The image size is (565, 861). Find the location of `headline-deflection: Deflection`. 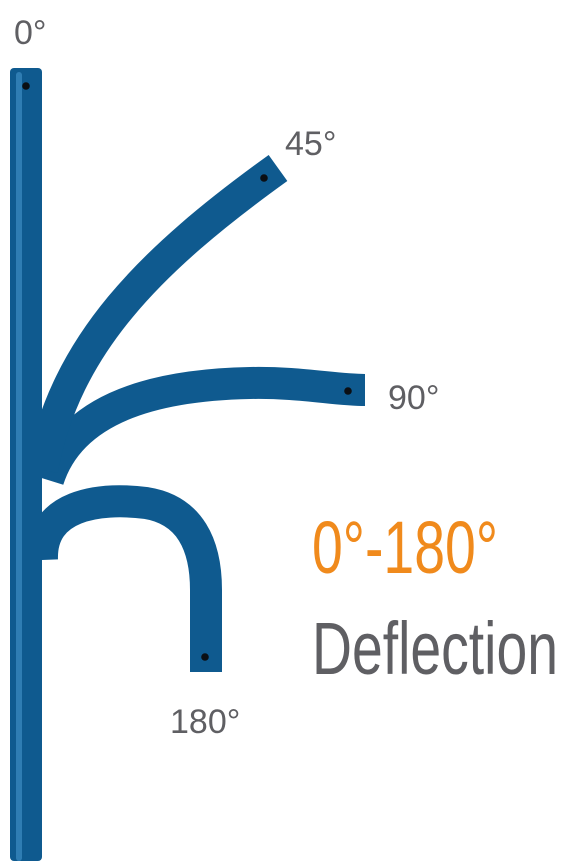

headline-deflection: Deflection is located at coordinates (435, 648).